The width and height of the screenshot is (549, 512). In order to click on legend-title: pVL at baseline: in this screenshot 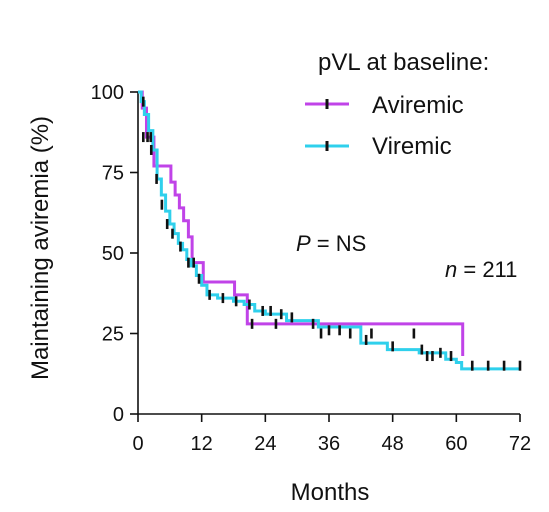, I will do `click(403, 62)`.